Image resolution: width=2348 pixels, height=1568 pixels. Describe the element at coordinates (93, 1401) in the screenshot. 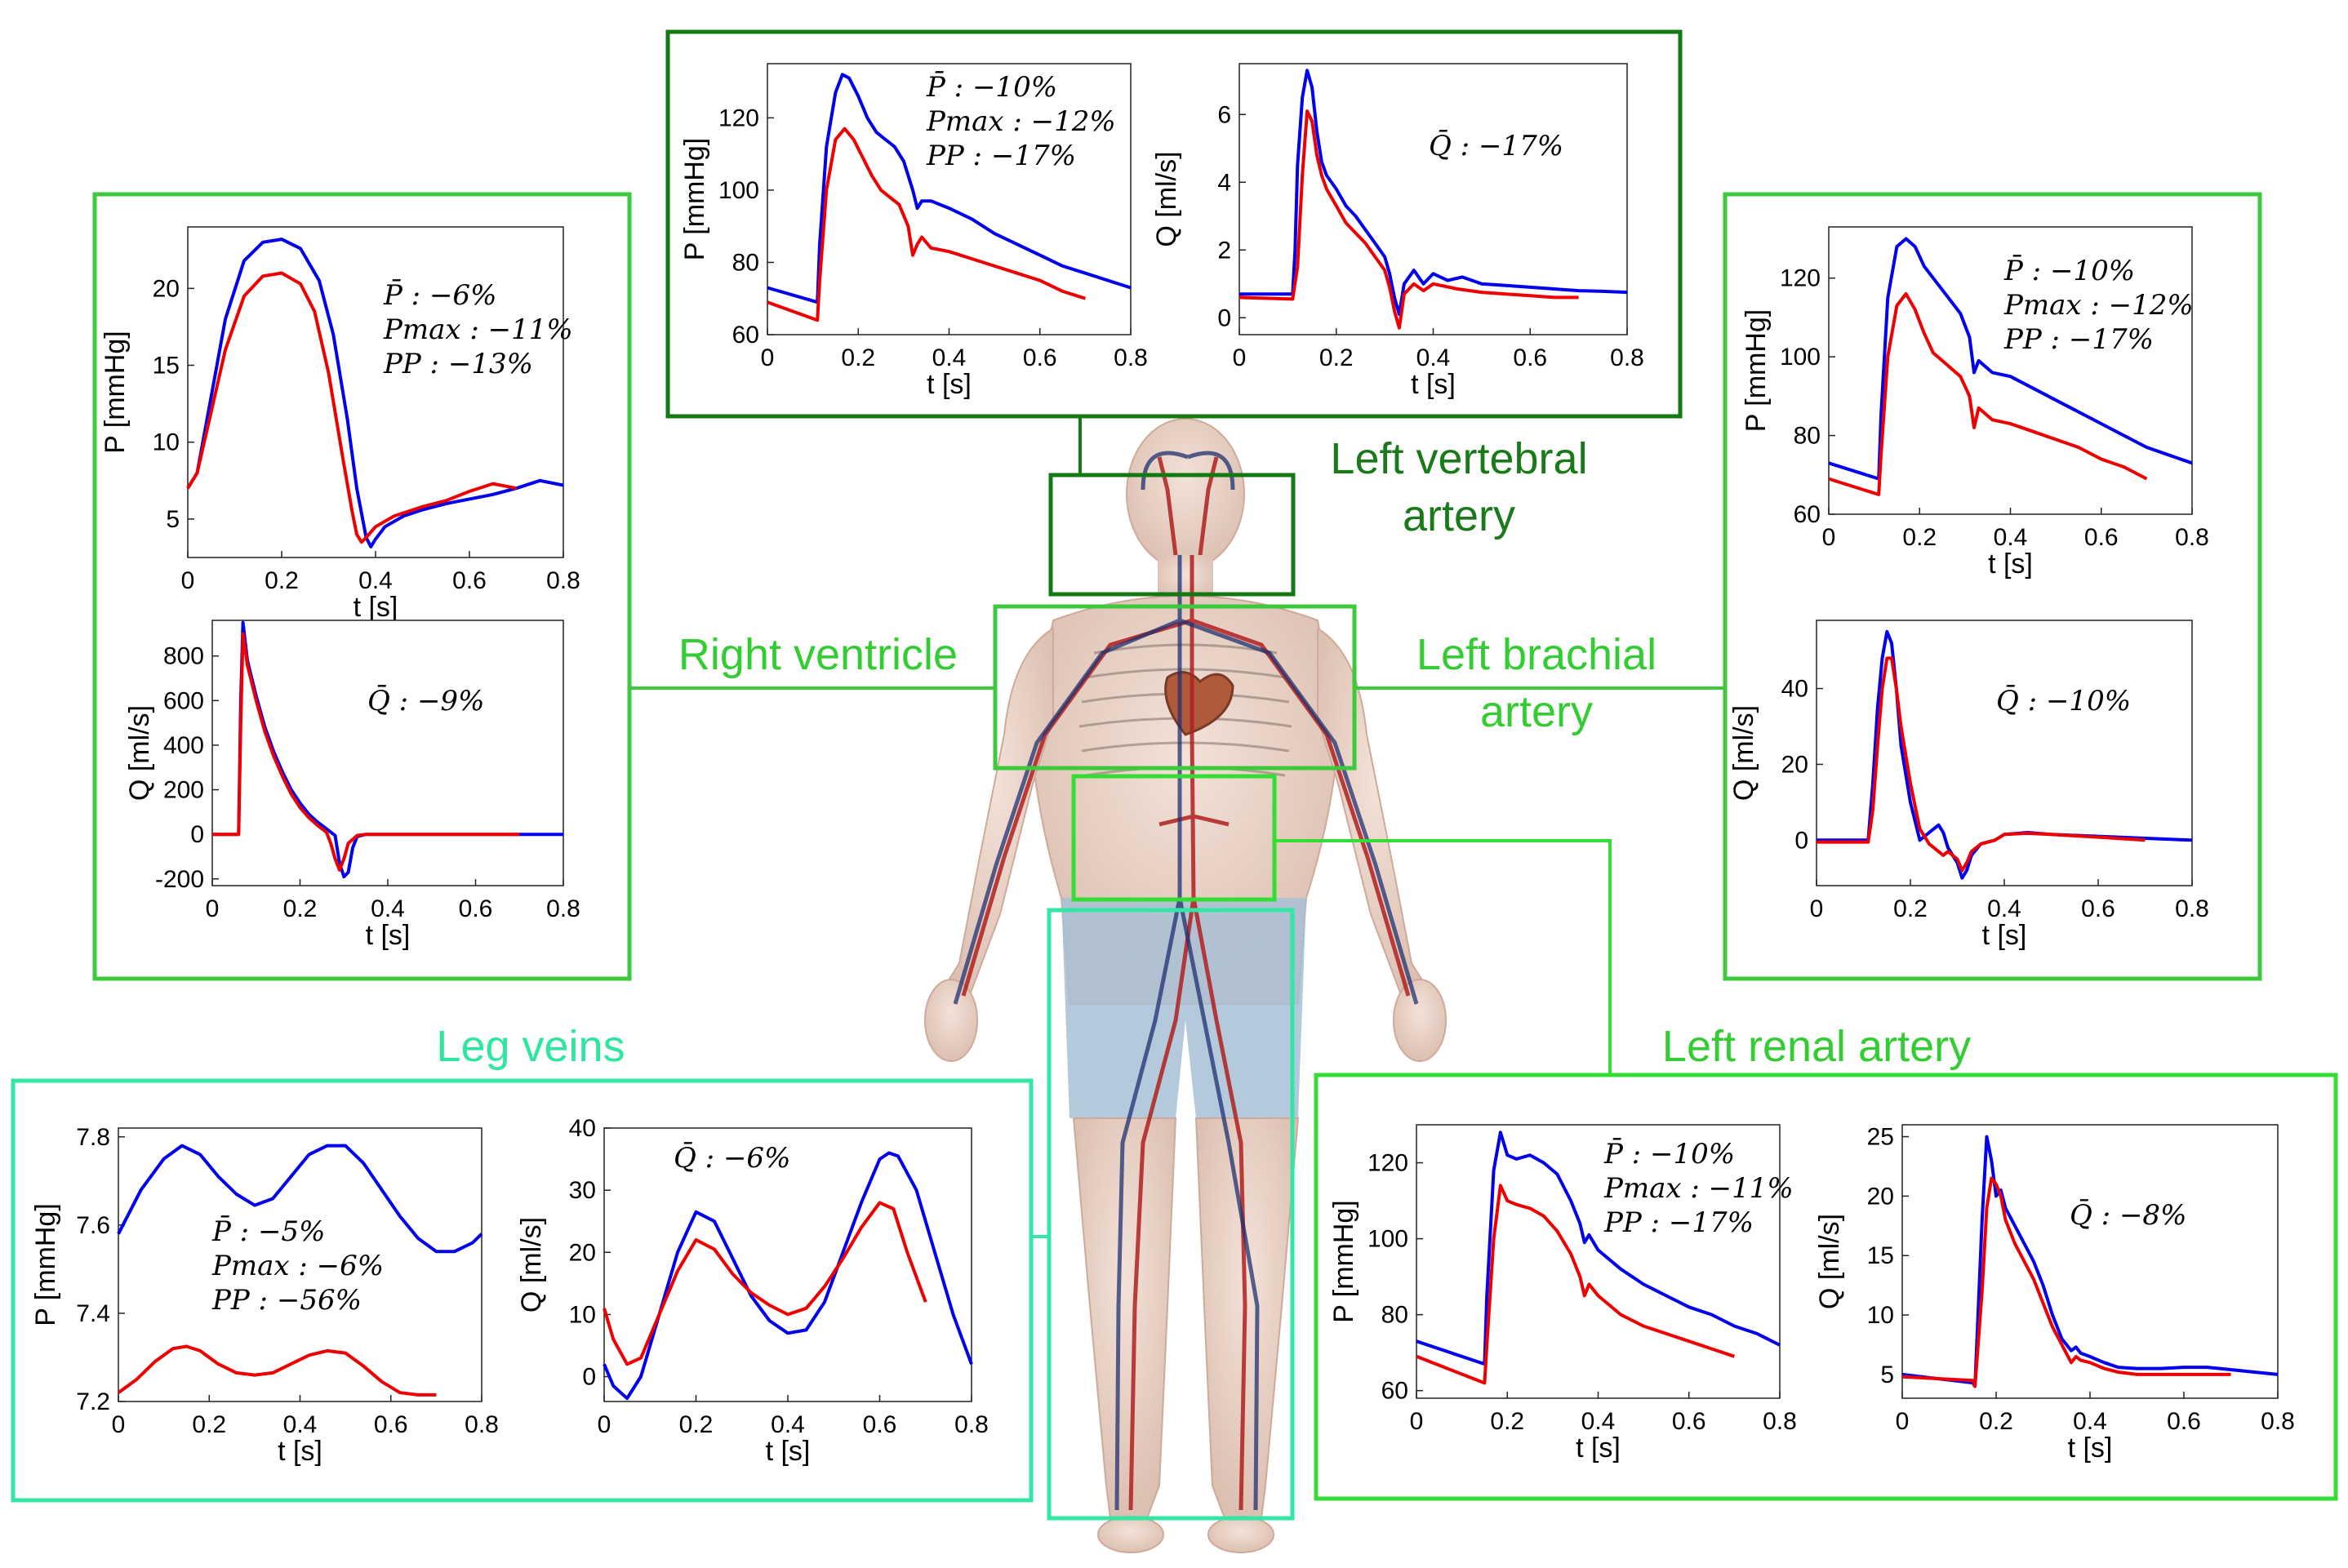

I see `y-tick-label: 7.2` at that location.